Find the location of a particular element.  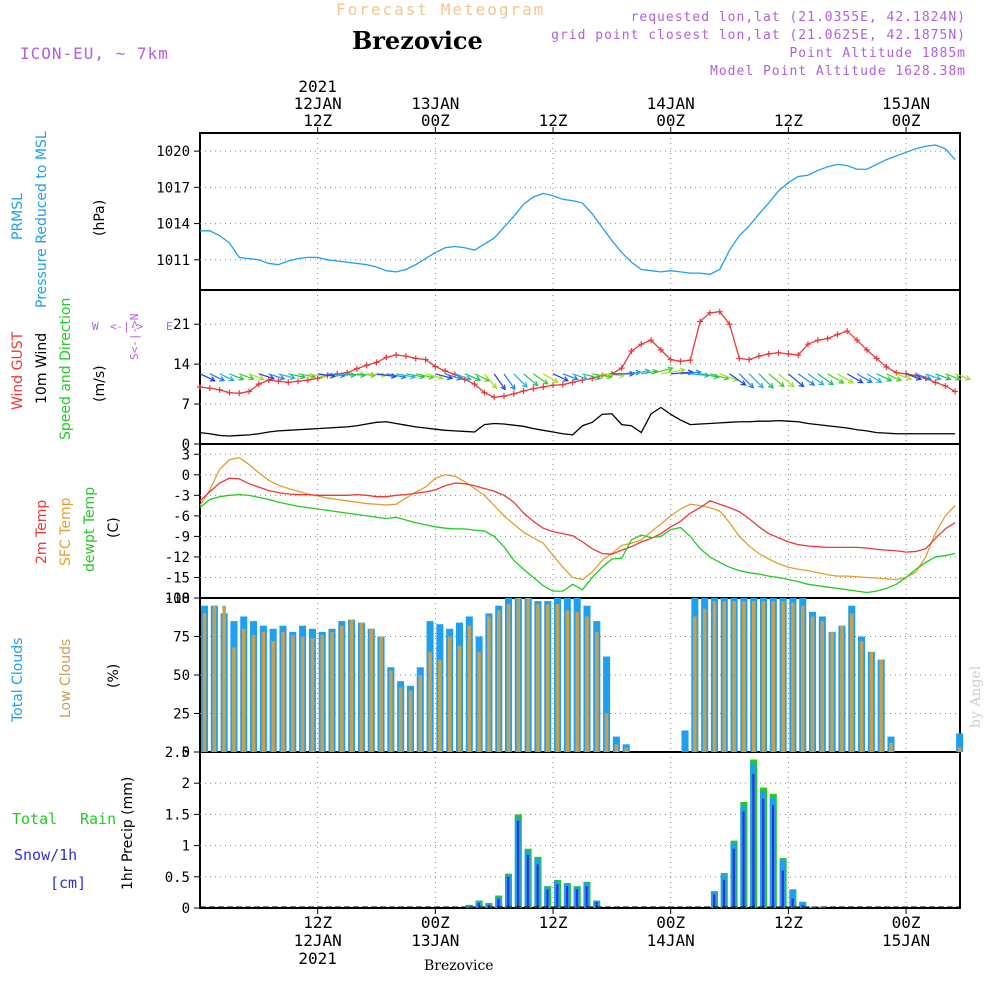

y-tick-label: 100 is located at coordinates (177, 599).